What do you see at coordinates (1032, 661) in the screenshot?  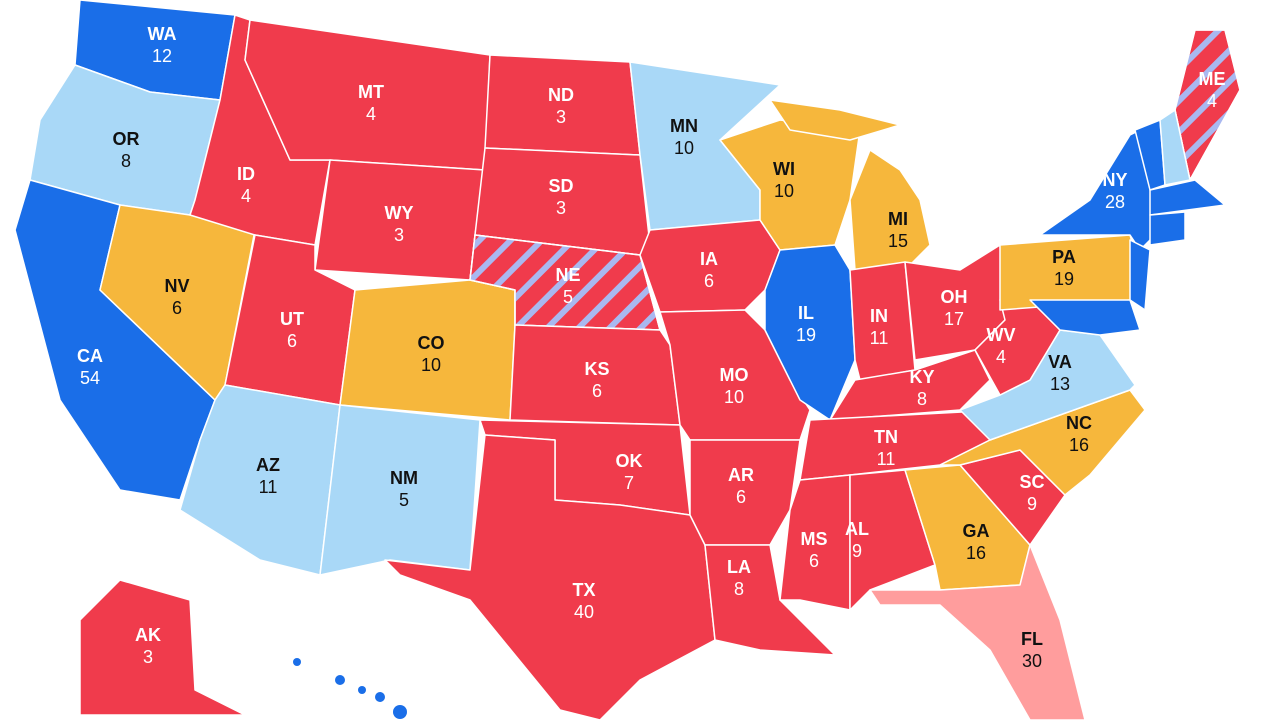 I see `electoral-votes: 30` at bounding box center [1032, 661].